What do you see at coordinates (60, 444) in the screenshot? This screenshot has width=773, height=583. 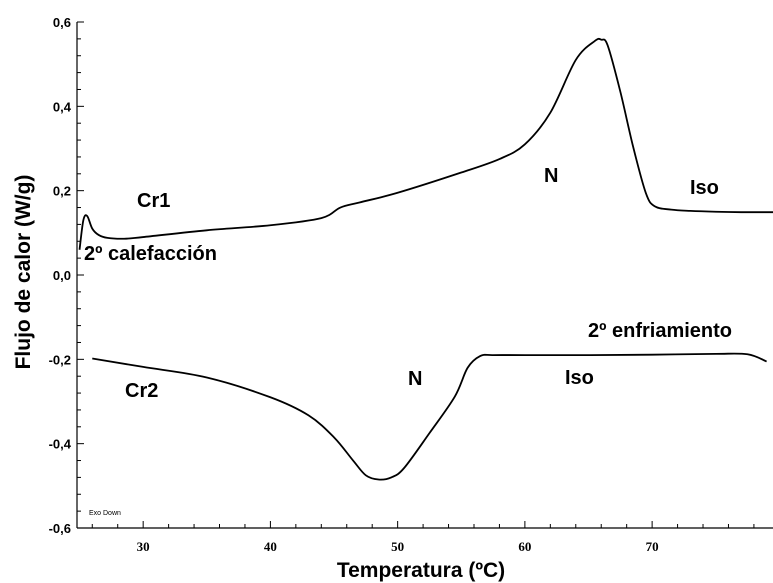 I see `y-tick-label: -0,4` at bounding box center [60, 444].